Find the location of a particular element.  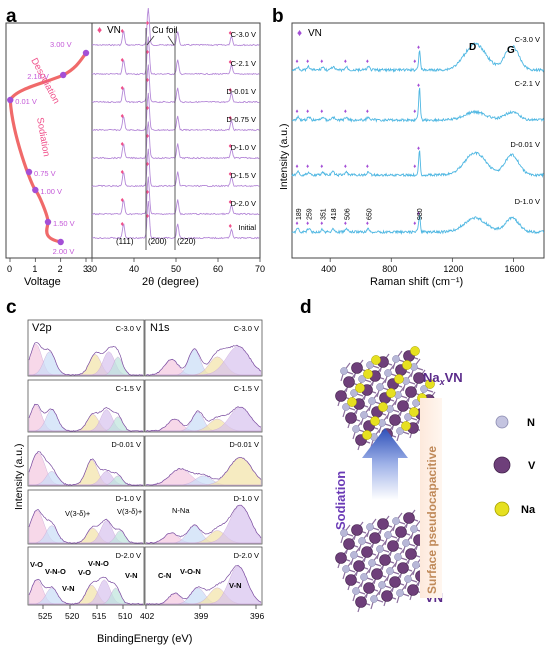

xrd-trace-label: D-0.01 V is located at coordinates (241, 91).